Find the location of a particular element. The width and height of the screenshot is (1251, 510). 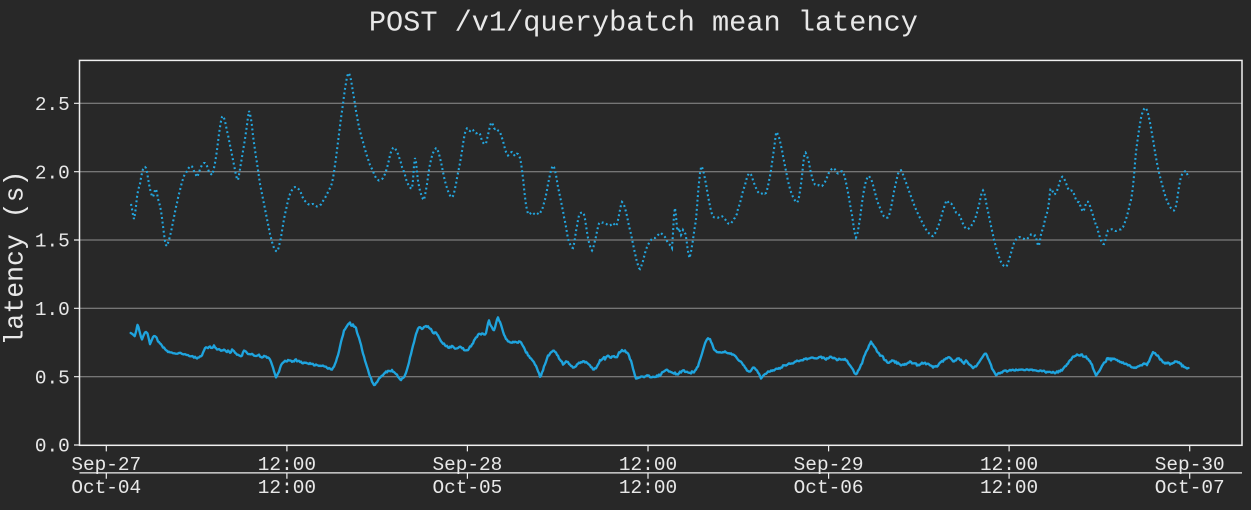

svg-text: 0.5 is located at coordinates (52, 378).